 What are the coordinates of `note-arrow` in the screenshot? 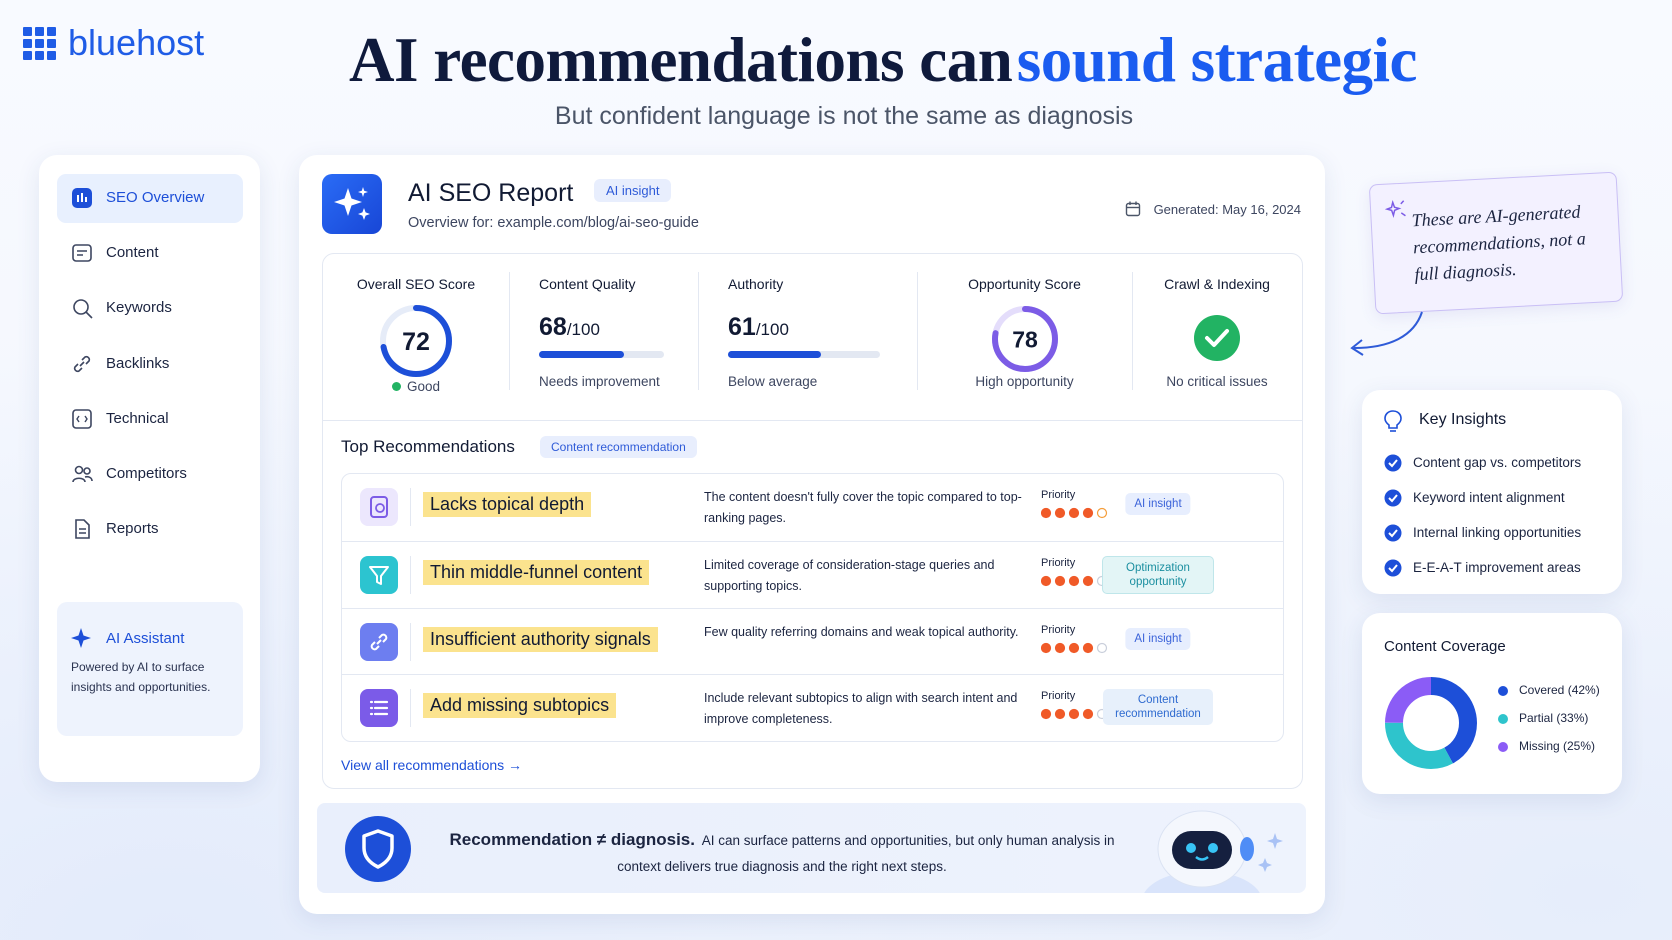 It's located at (1386, 333).